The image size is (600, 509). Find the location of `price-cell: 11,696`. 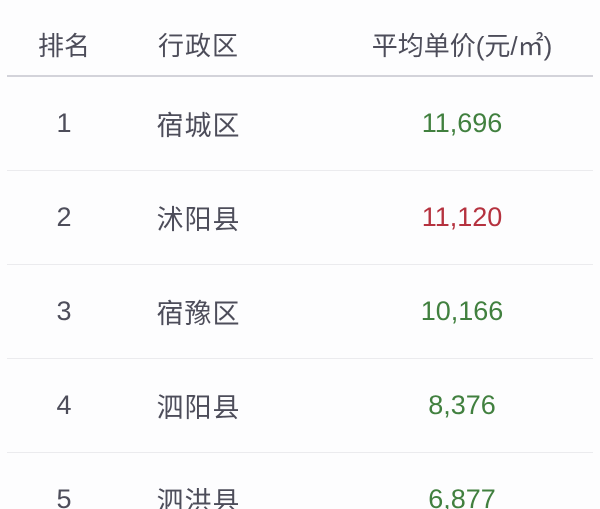

price-cell: 11,696 is located at coordinates (462, 123).